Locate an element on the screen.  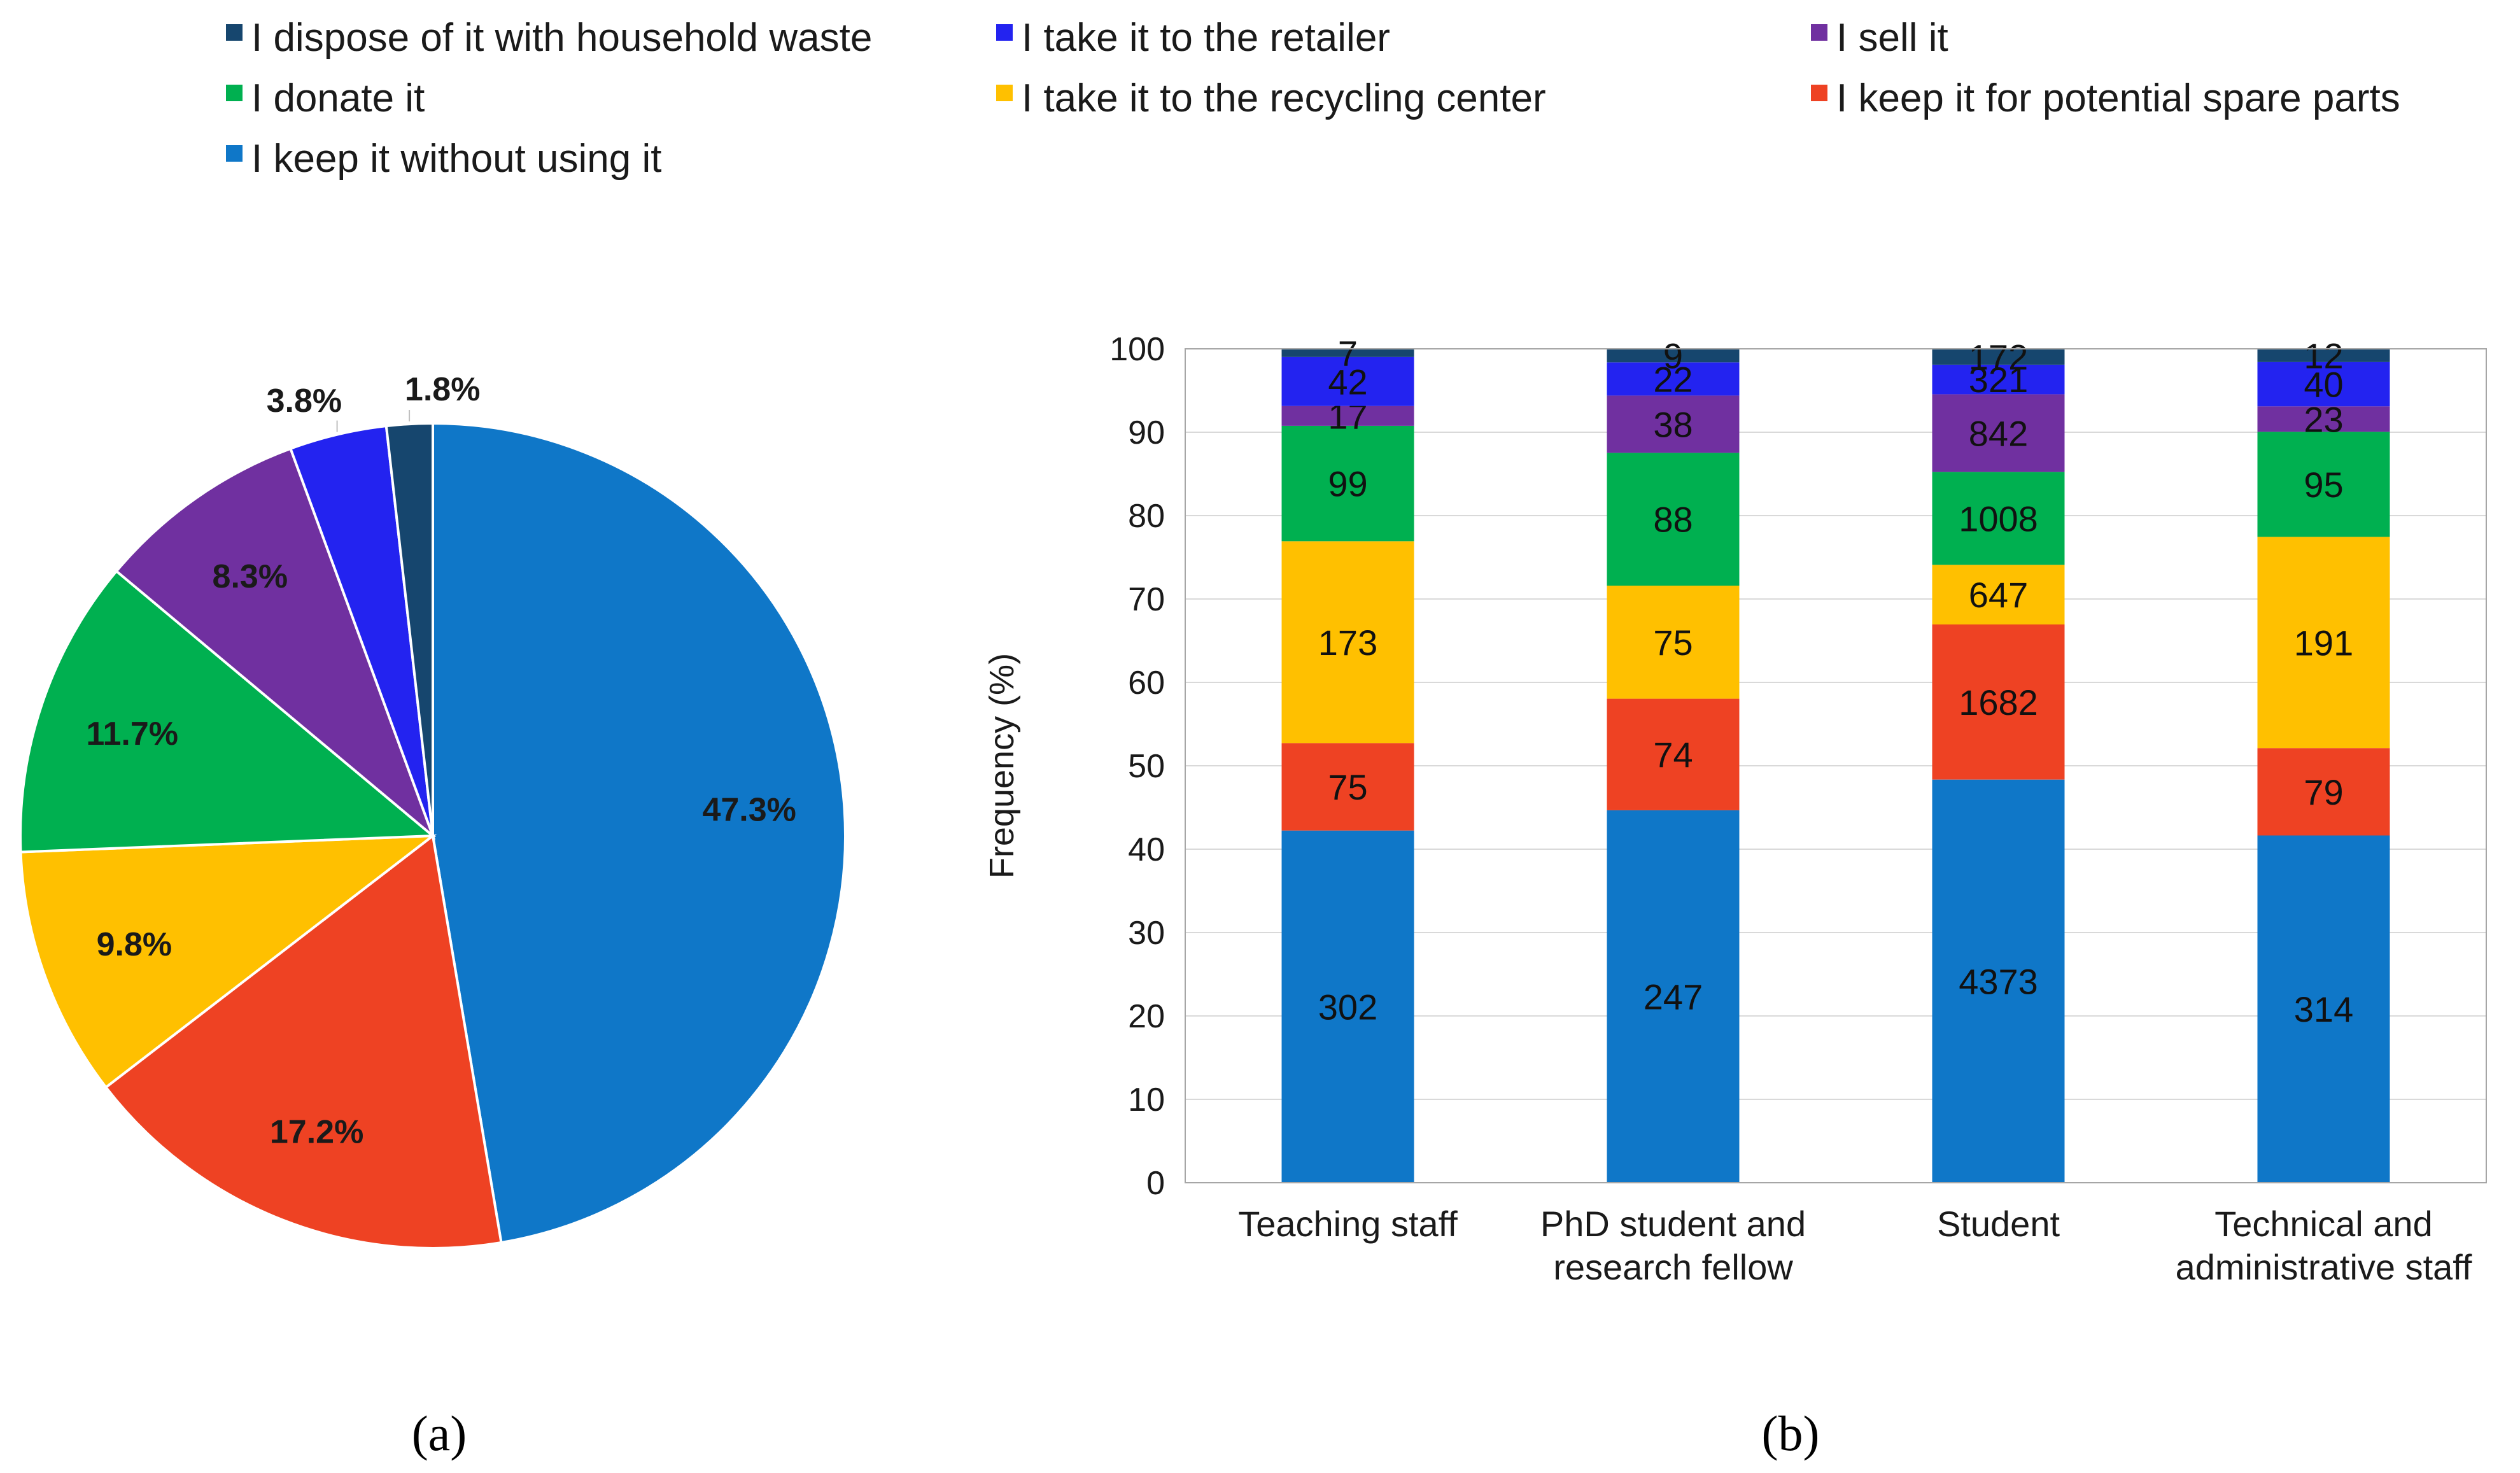
bar-value-label: 321 is located at coordinates (1998, 380).